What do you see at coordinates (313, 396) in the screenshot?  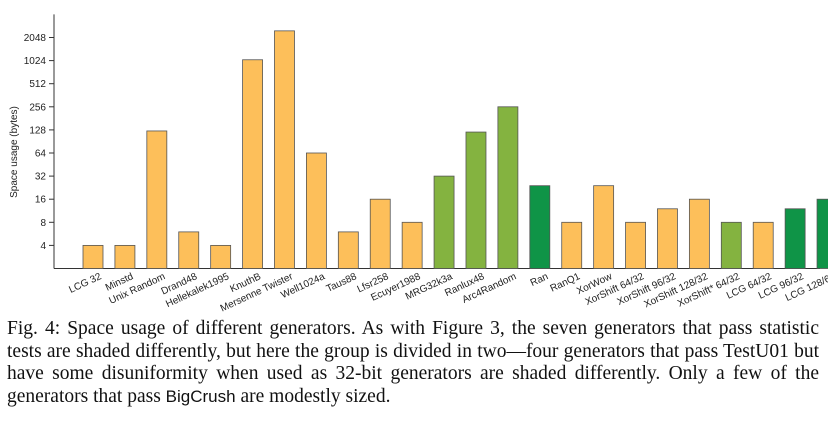 I see `caption-text-end: are modestly sized.` at bounding box center [313, 396].